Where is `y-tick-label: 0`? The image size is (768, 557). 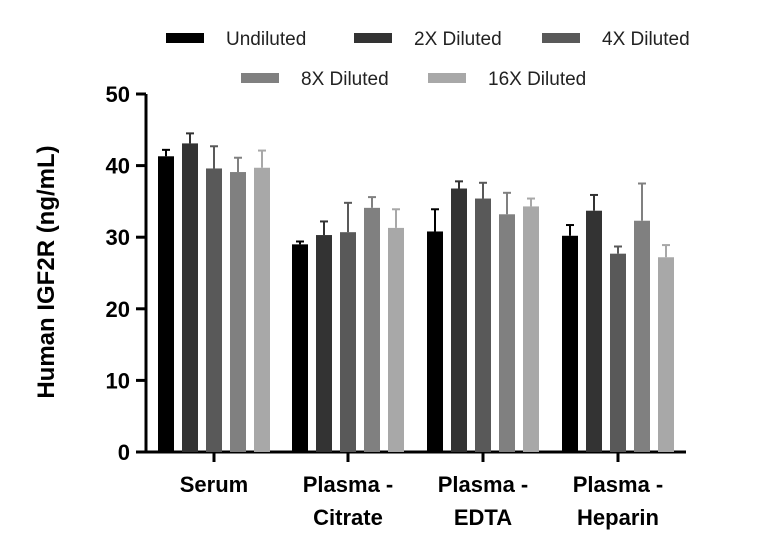 y-tick-label: 0 is located at coordinates (124, 452).